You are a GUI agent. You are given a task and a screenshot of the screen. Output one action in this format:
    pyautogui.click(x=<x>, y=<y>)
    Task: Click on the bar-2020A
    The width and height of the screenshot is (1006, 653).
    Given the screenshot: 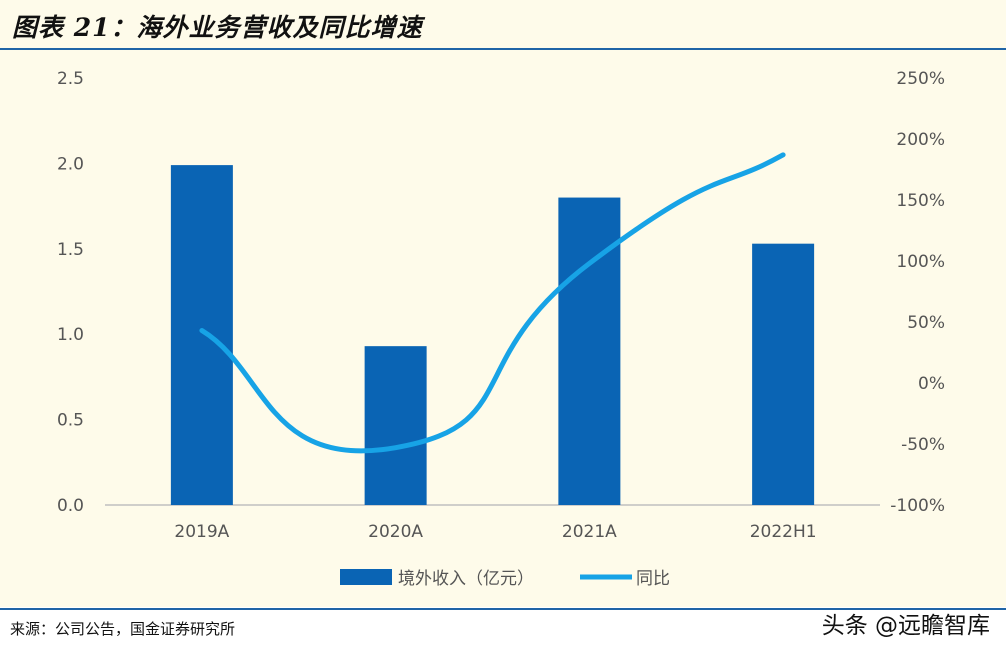 What is the action you would take?
    pyautogui.click(x=395, y=425)
    